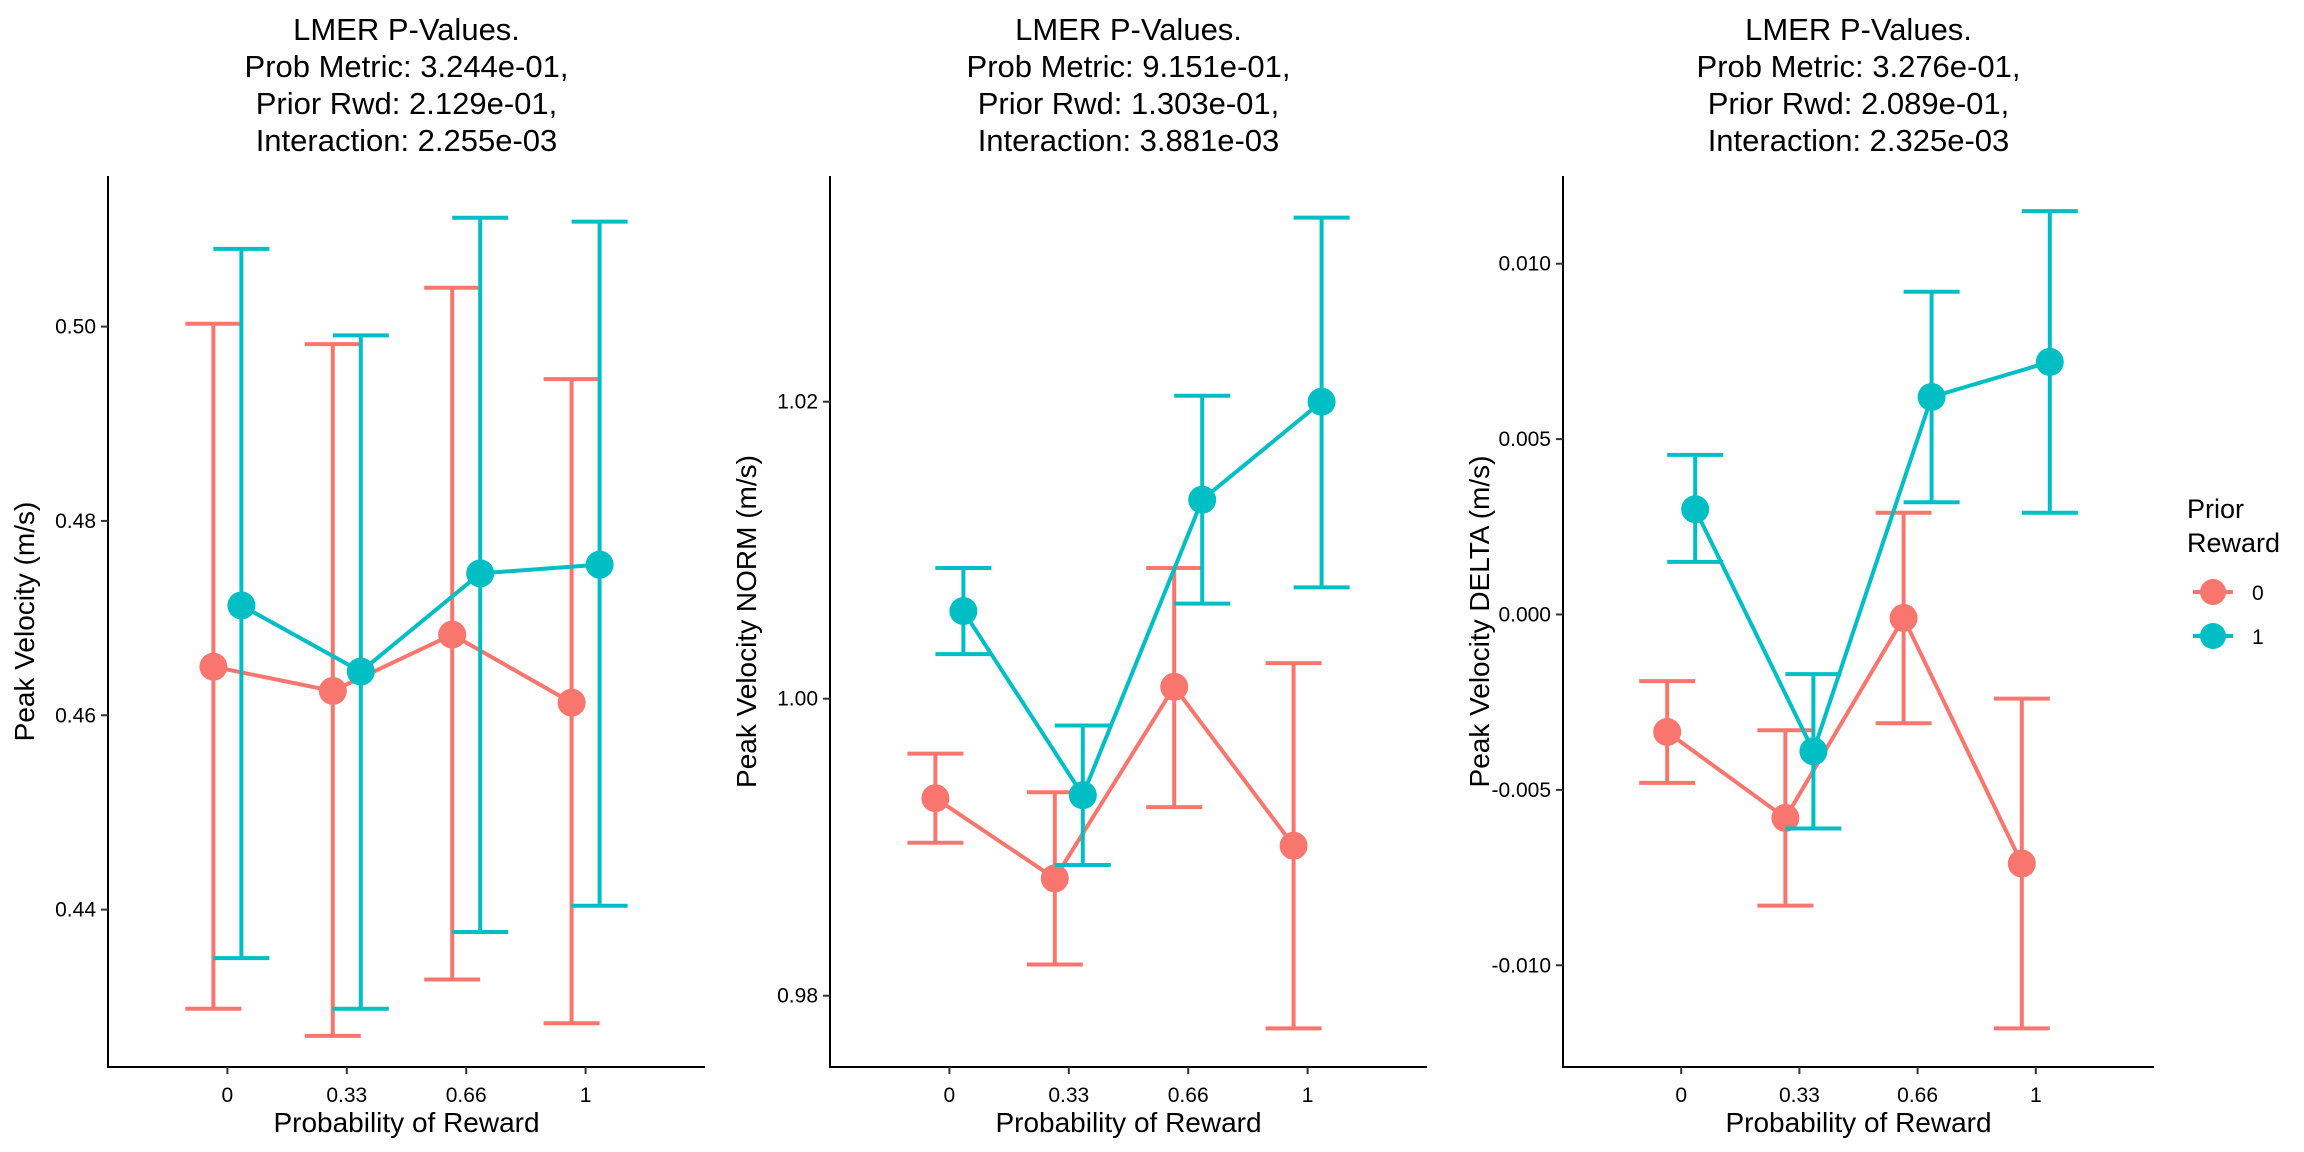 The image size is (2304, 1152). What do you see at coordinates (2233, 543) in the screenshot?
I see `legend-title-line-2: Reward` at bounding box center [2233, 543].